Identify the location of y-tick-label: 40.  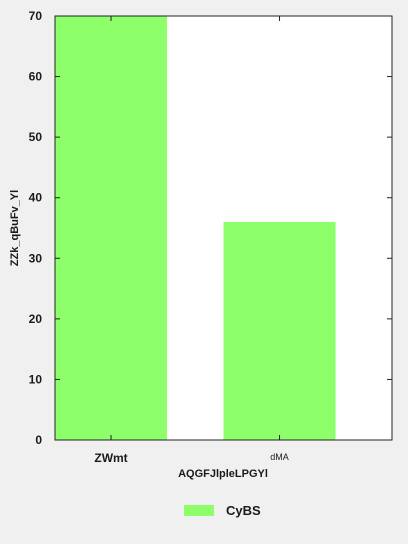
(36, 198).